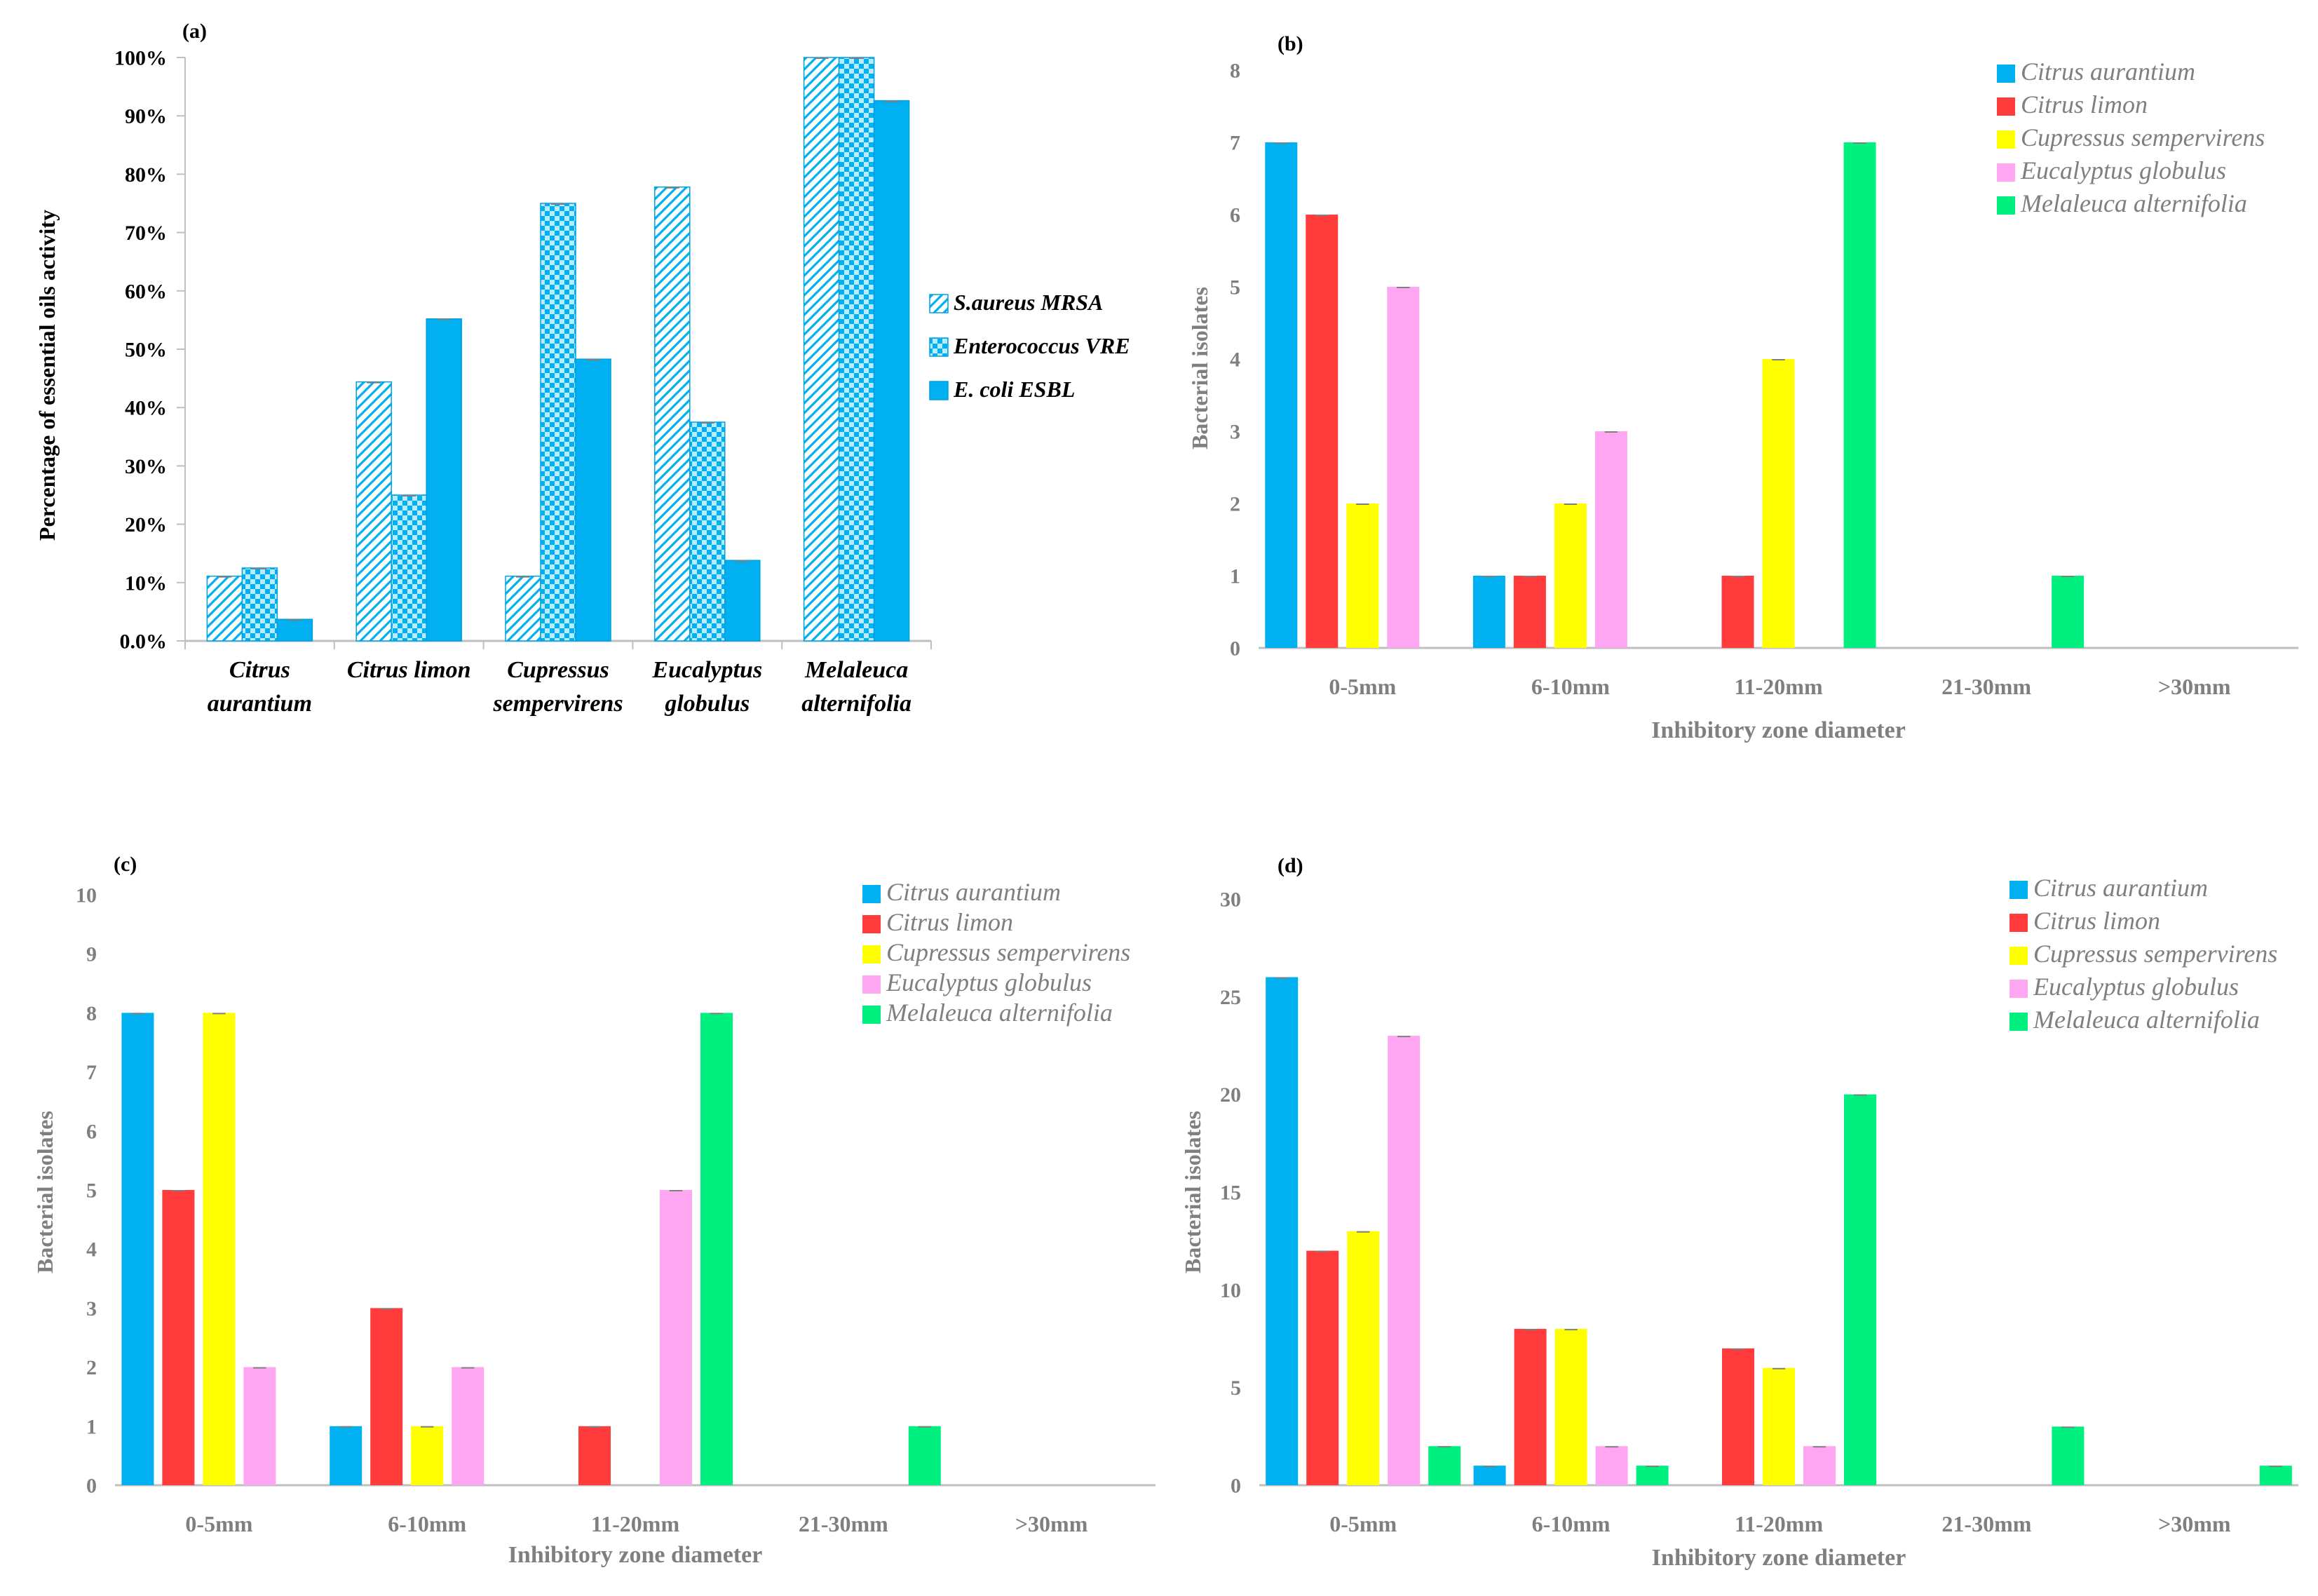 The image size is (2318, 1596). What do you see at coordinates (822, 349) in the screenshot?
I see `bar-a-s0-c4` at bounding box center [822, 349].